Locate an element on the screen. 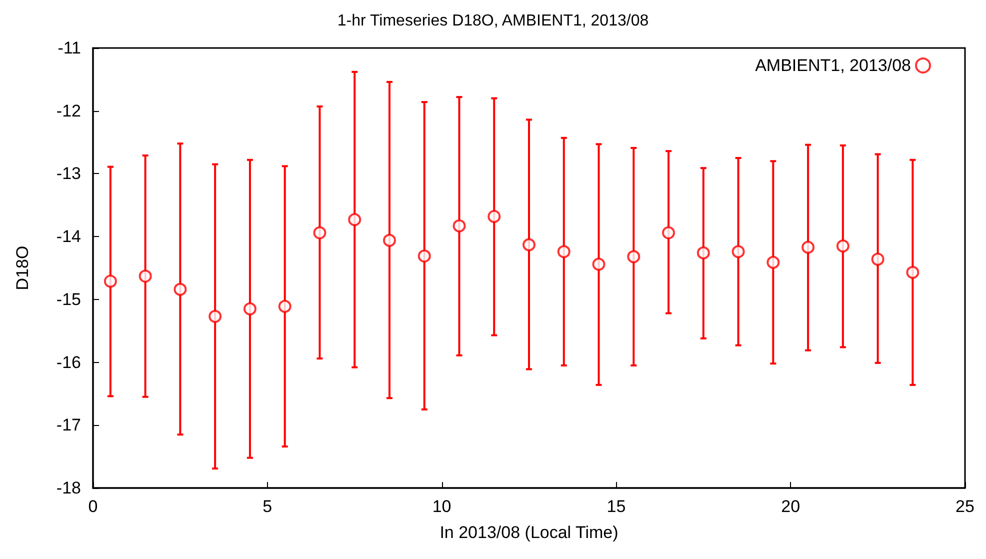  y-tick-label: -12 is located at coordinates (68, 110).